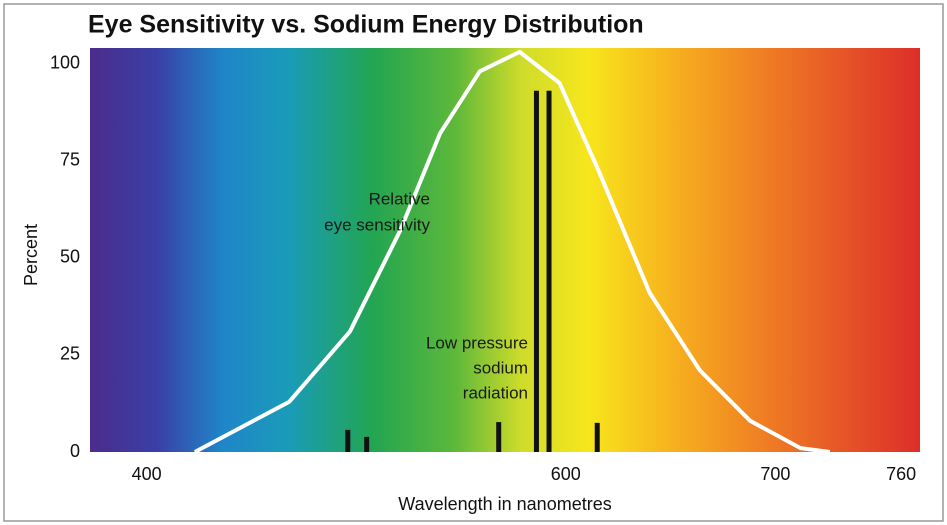  Describe the element at coordinates (70, 354) in the screenshot. I see `y-tick-label: 25` at that location.